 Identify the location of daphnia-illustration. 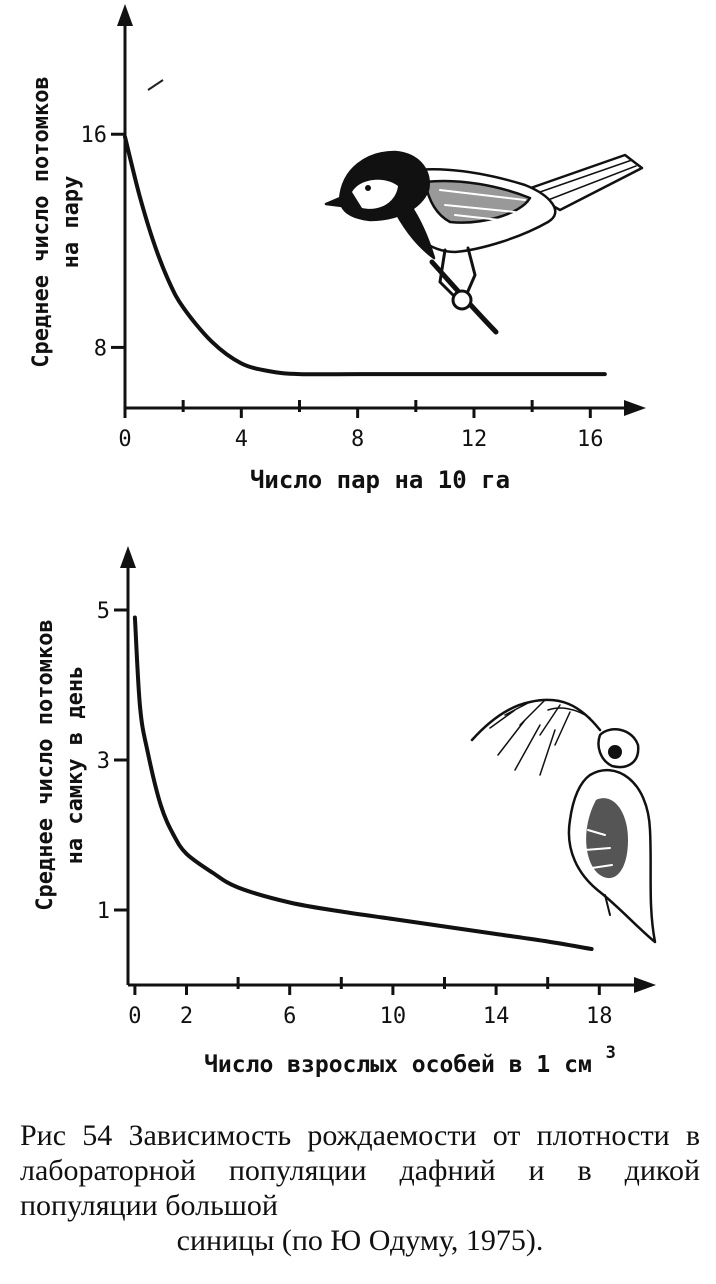
(563, 821).